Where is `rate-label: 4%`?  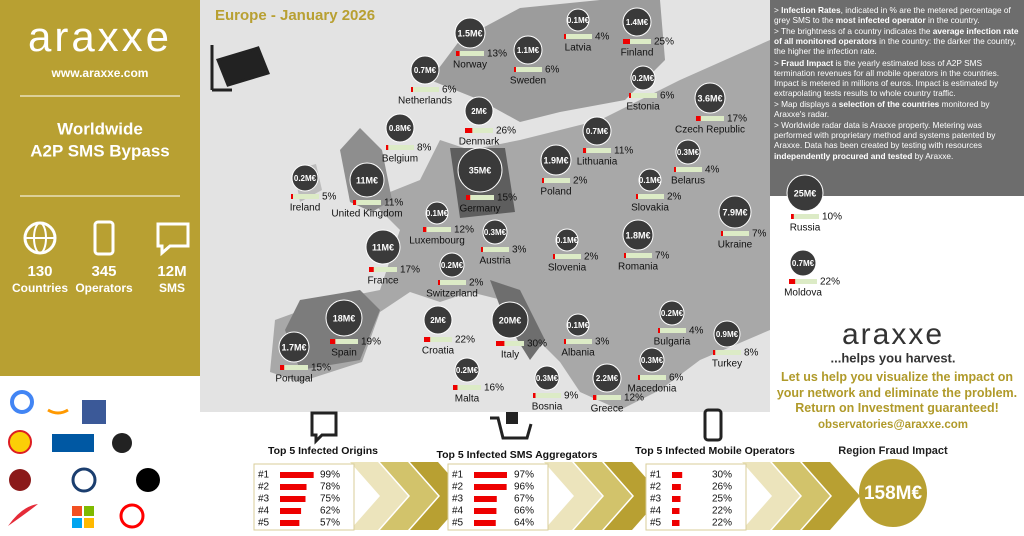 rate-label: 4% is located at coordinates (696, 331).